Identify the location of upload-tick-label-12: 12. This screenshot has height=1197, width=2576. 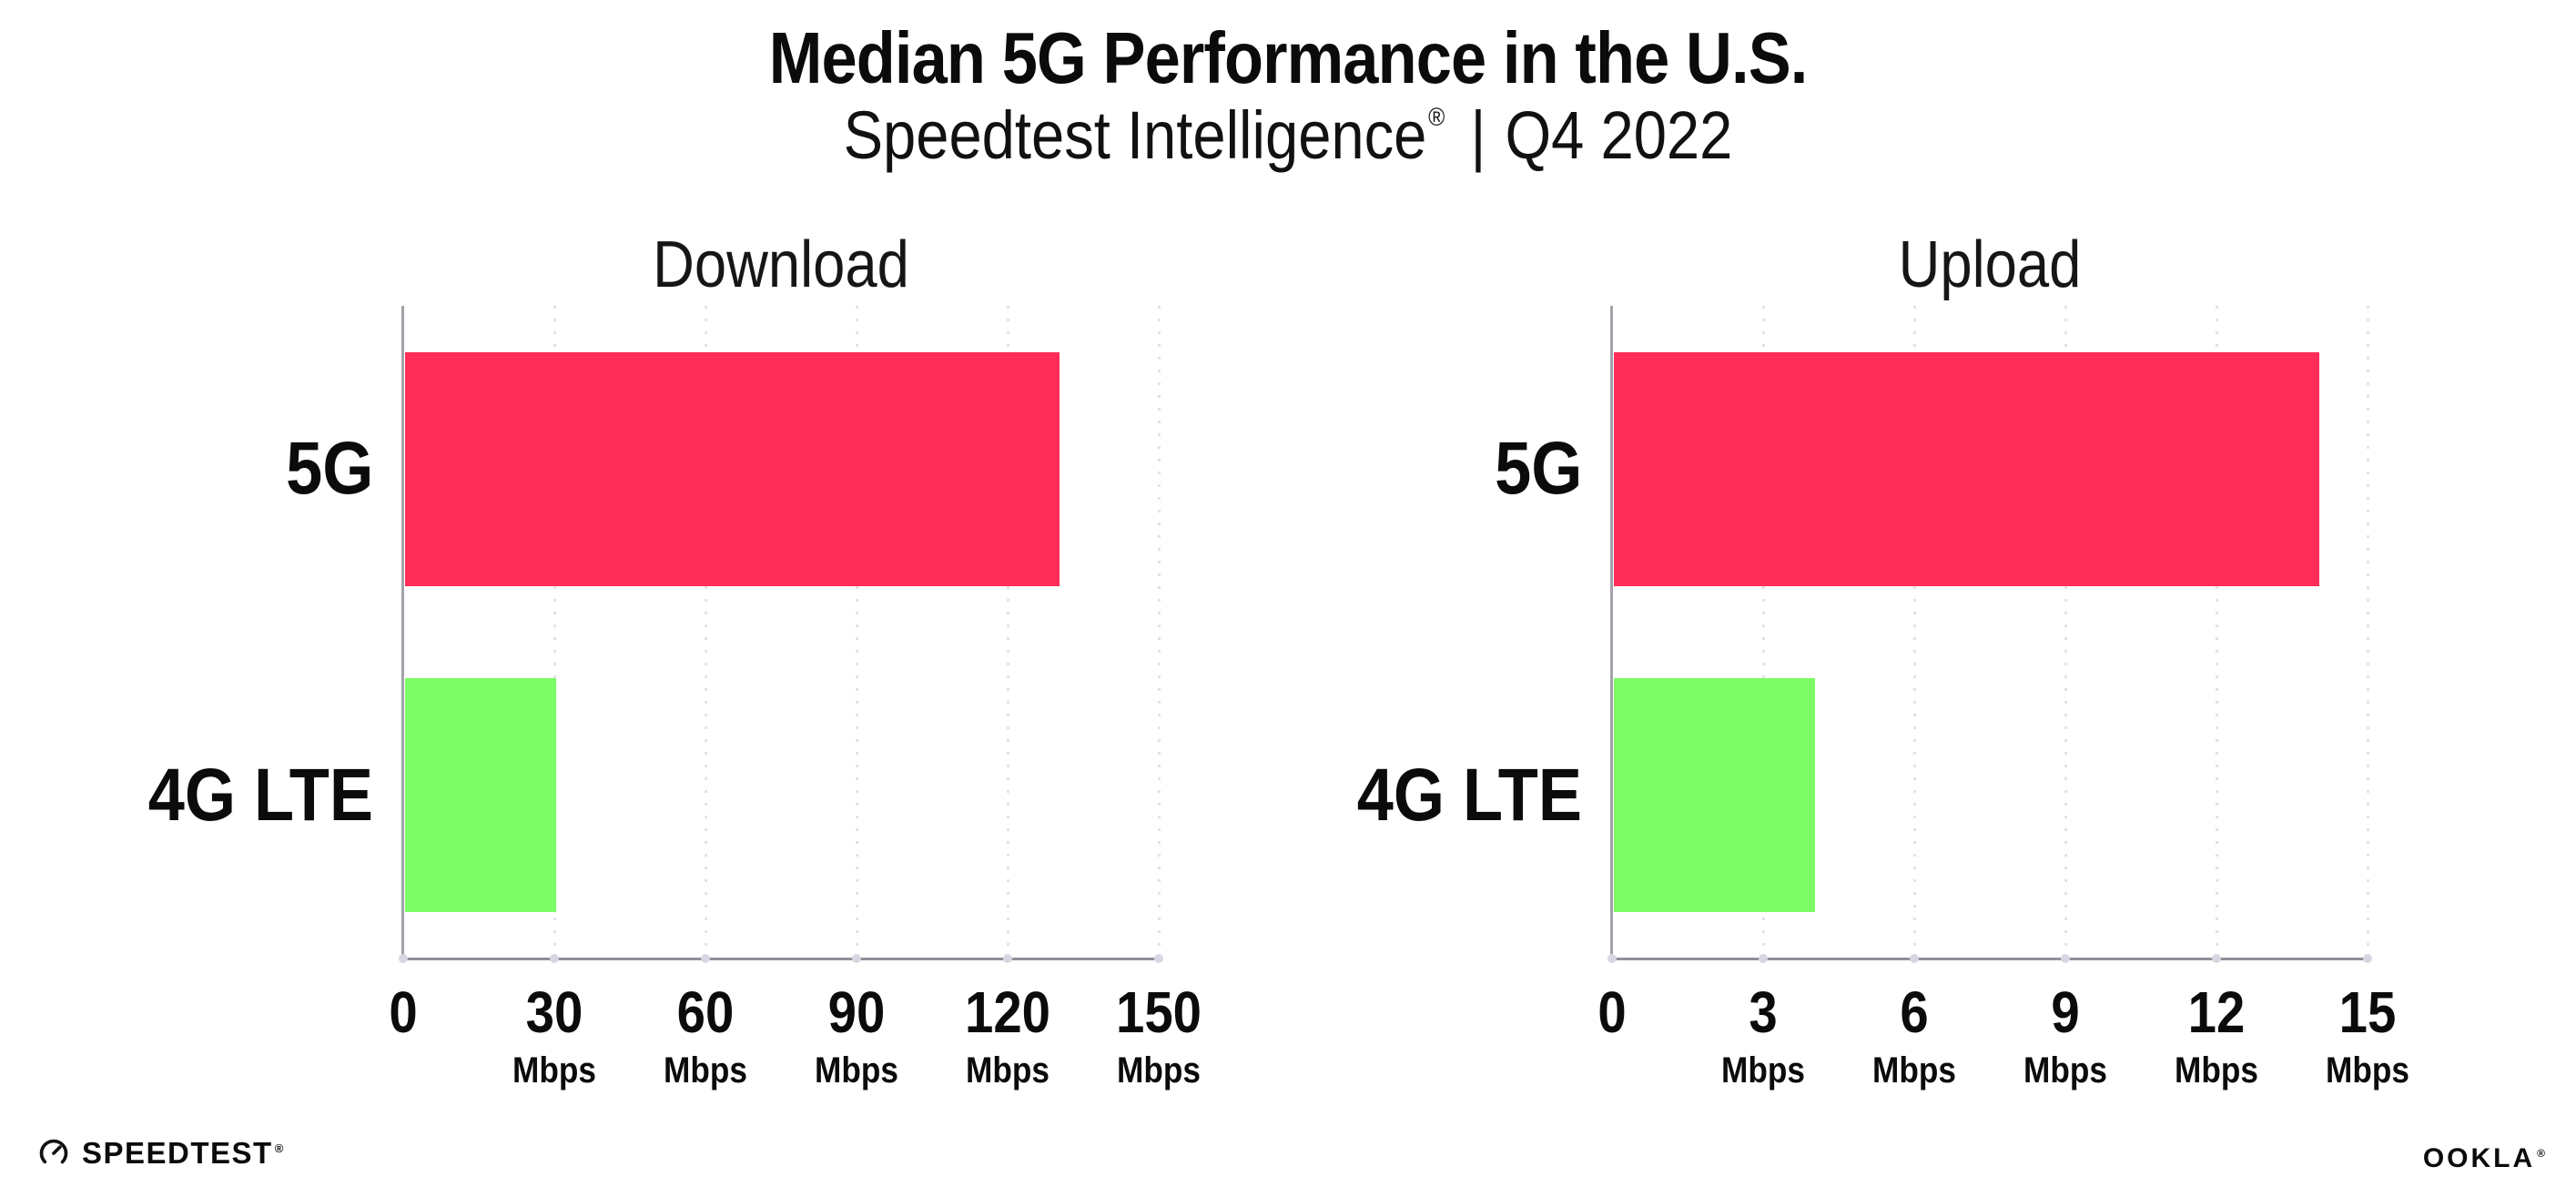
(2216, 1012).